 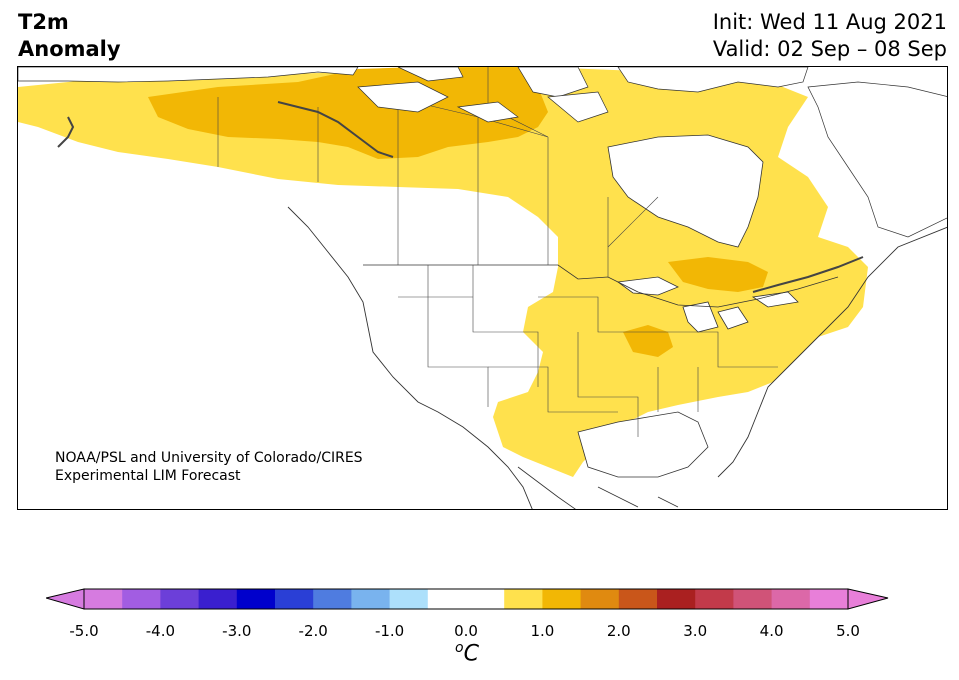 I want to click on colorbar-frame, so click(x=466, y=599).